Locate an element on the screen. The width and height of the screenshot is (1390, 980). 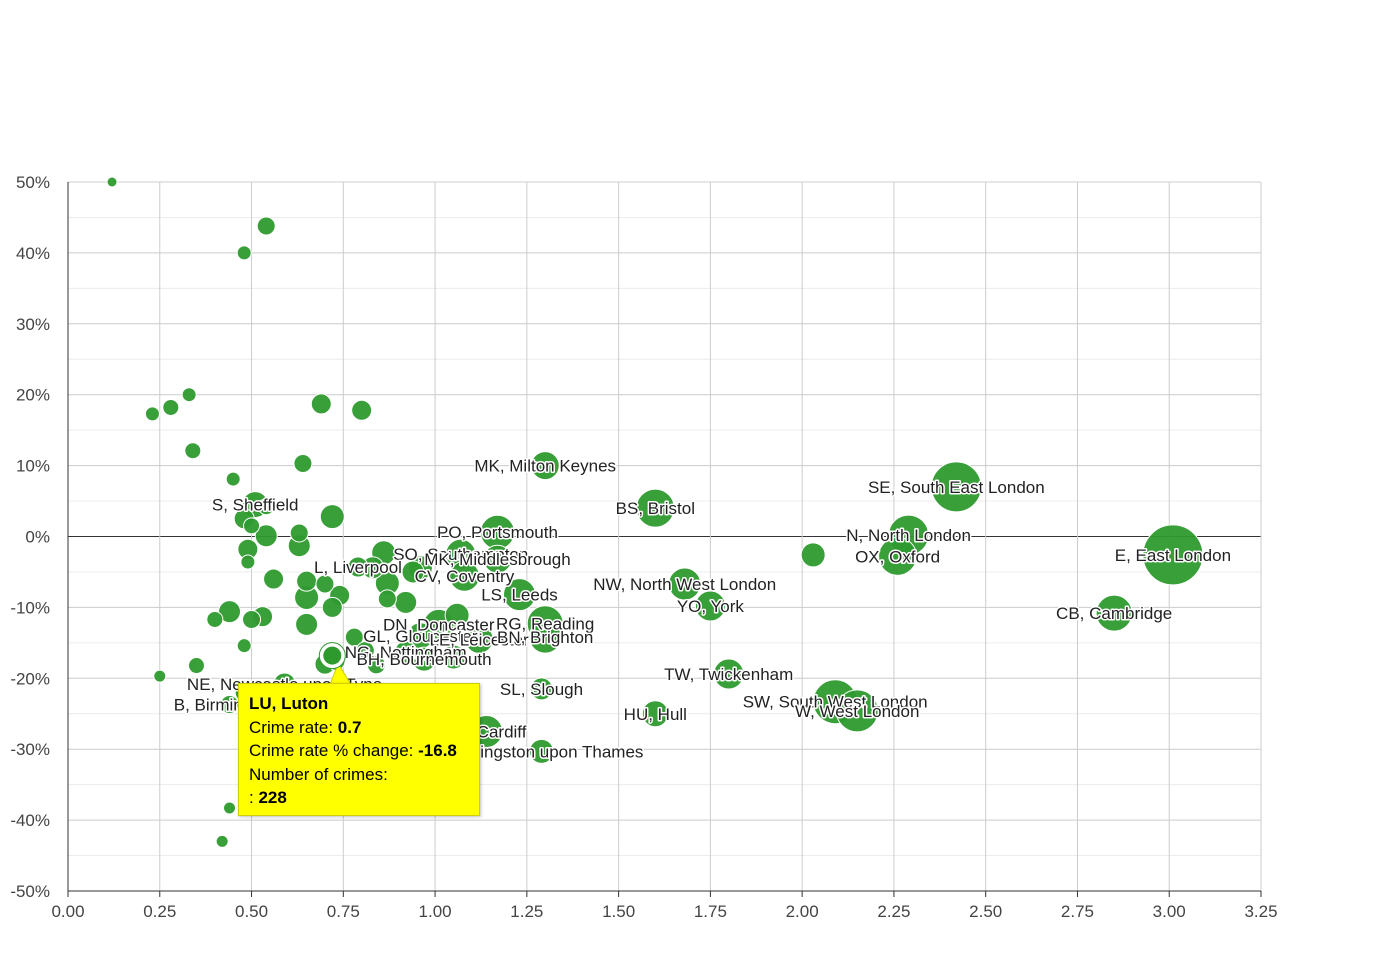
x-tick-label: 2.50 is located at coordinates (985, 911).